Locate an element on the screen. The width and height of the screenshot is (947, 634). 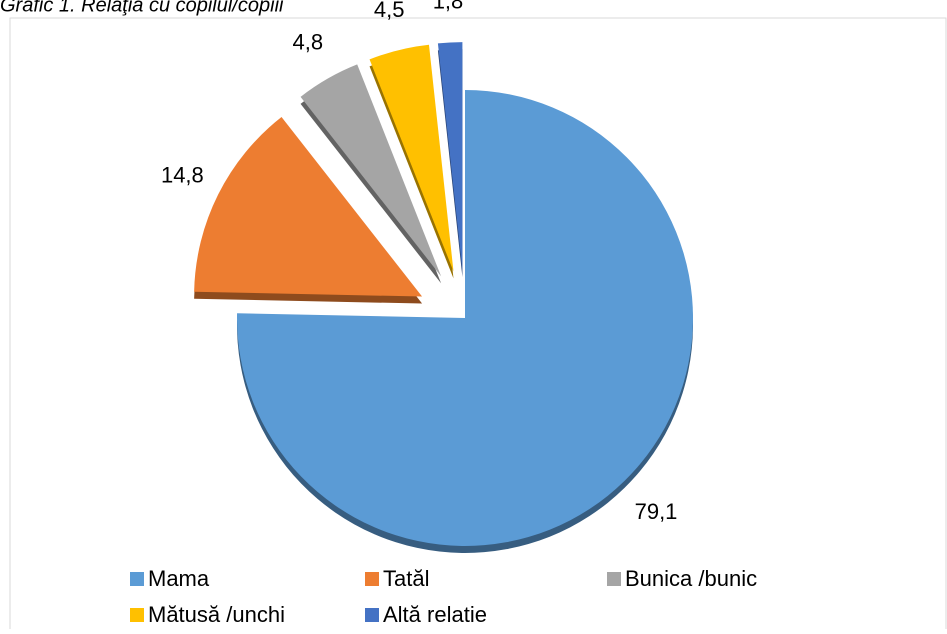
legend-label: Bunica /bunic is located at coordinates (691, 578).